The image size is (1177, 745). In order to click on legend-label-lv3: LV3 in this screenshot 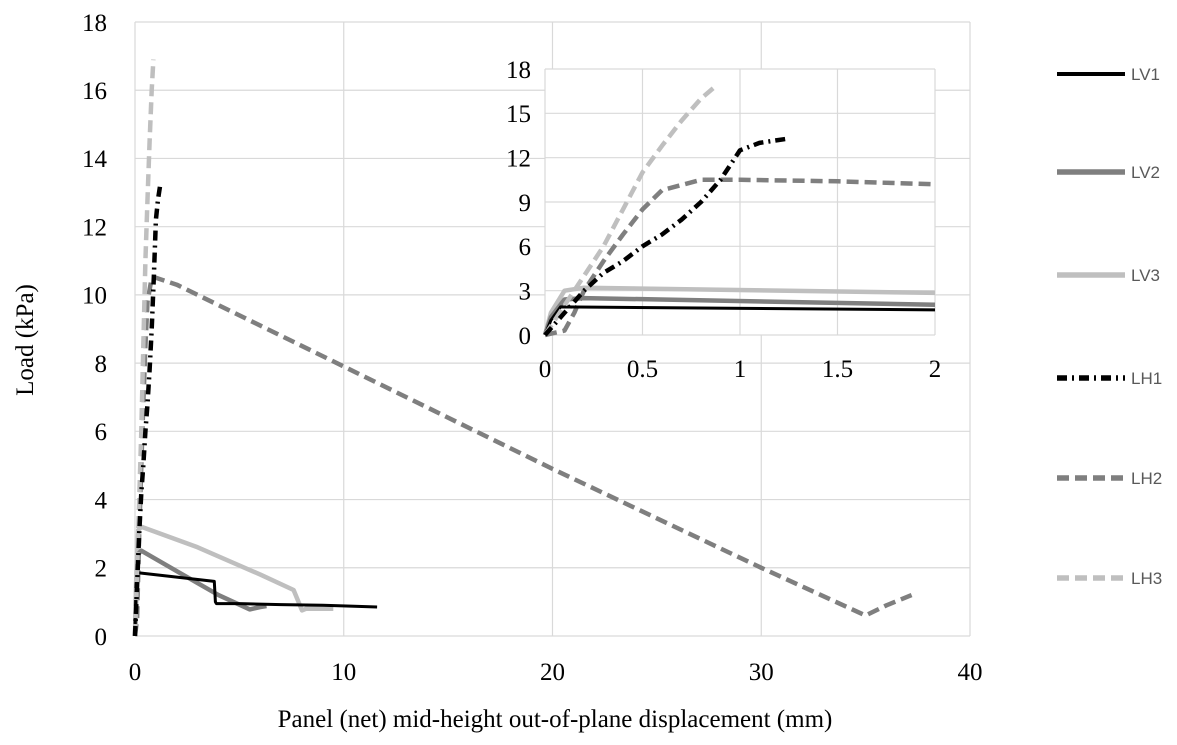, I will do `click(1145, 275)`.